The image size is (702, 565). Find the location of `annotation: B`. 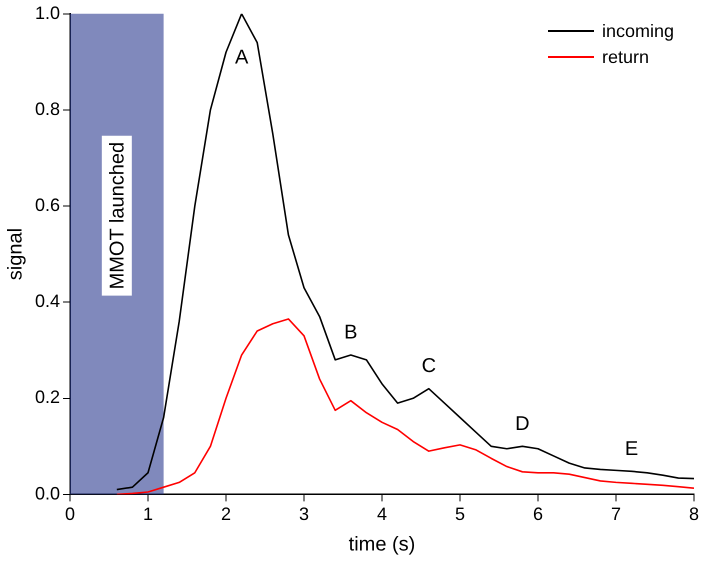

annotation: B is located at coordinates (351, 333).